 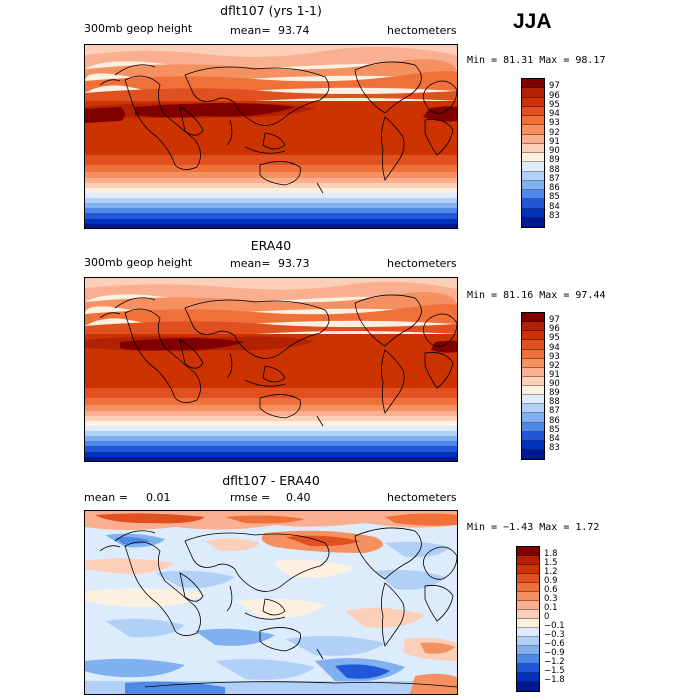 I want to click on colorbar-tick-label: −1.8, so click(x=554, y=680).